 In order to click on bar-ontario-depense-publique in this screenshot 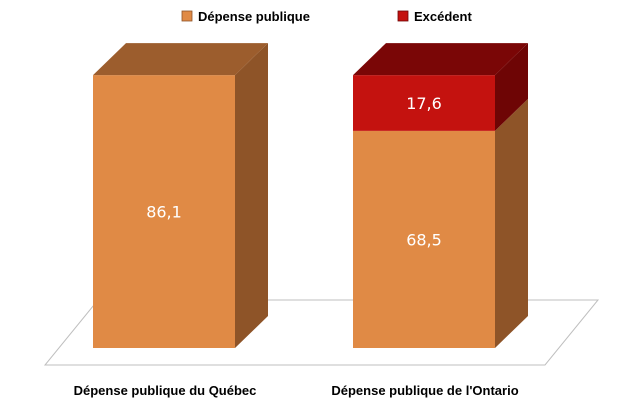, I will do `click(424, 239)`.